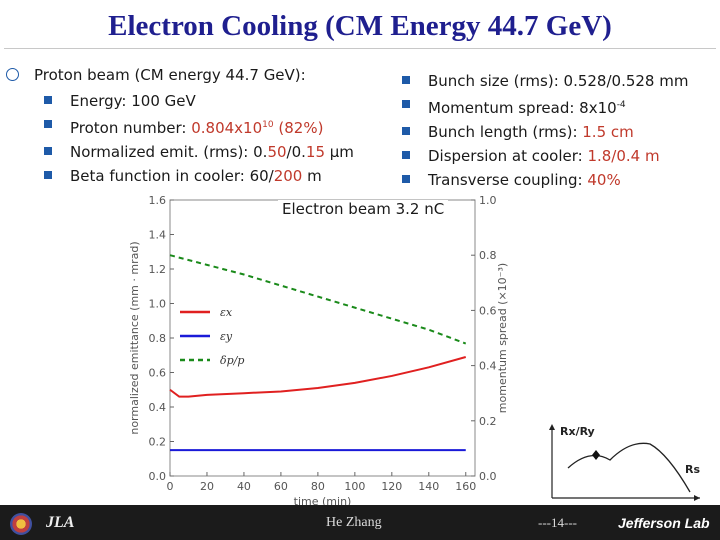 This screenshot has width=720, height=540. What do you see at coordinates (21, 524) in the screenshot?
I see `doe-seal-icon` at bounding box center [21, 524].